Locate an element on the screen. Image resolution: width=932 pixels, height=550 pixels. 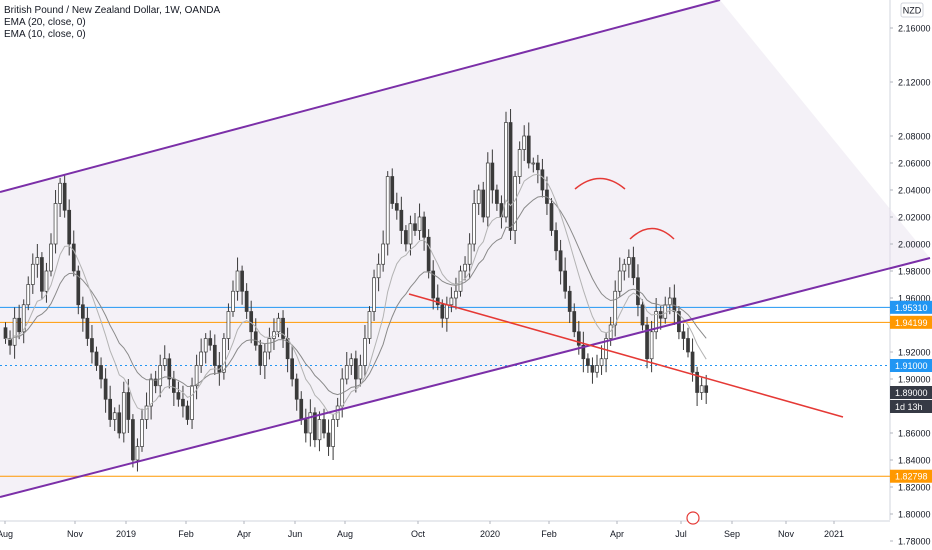
x-tick-label: Sep is located at coordinates (732, 534).